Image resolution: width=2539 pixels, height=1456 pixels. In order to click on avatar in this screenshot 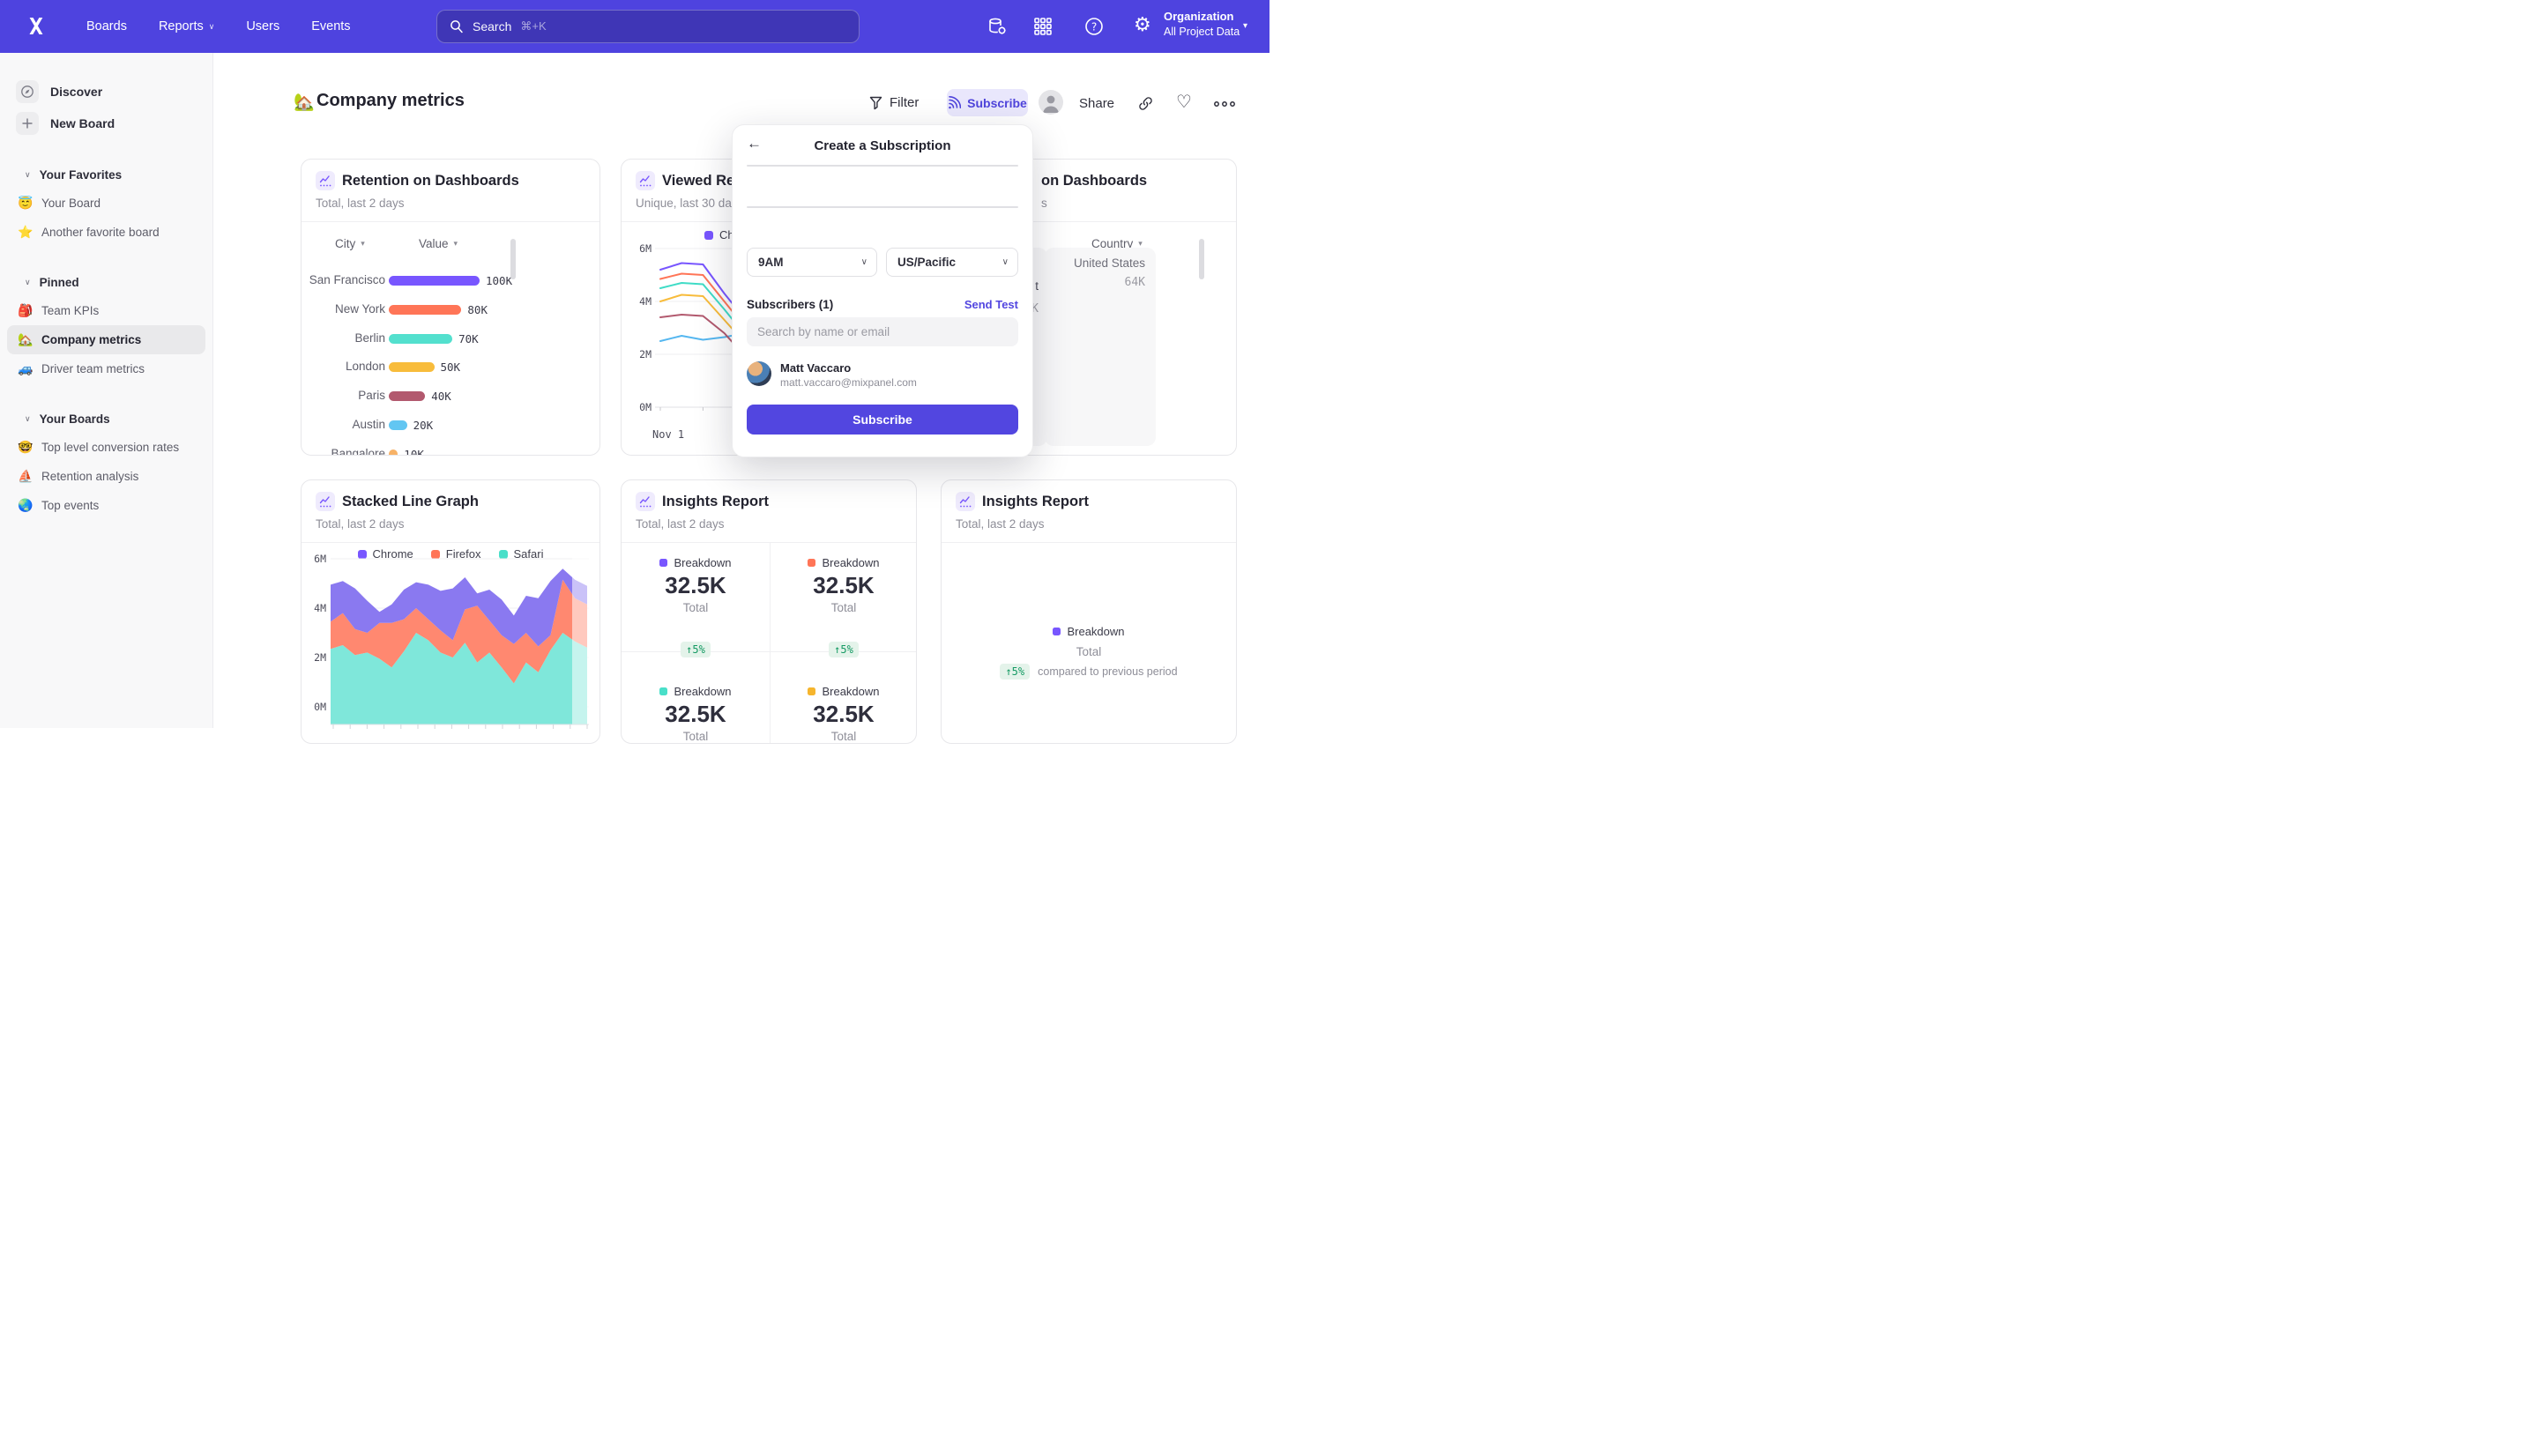, I will do `click(1051, 102)`.